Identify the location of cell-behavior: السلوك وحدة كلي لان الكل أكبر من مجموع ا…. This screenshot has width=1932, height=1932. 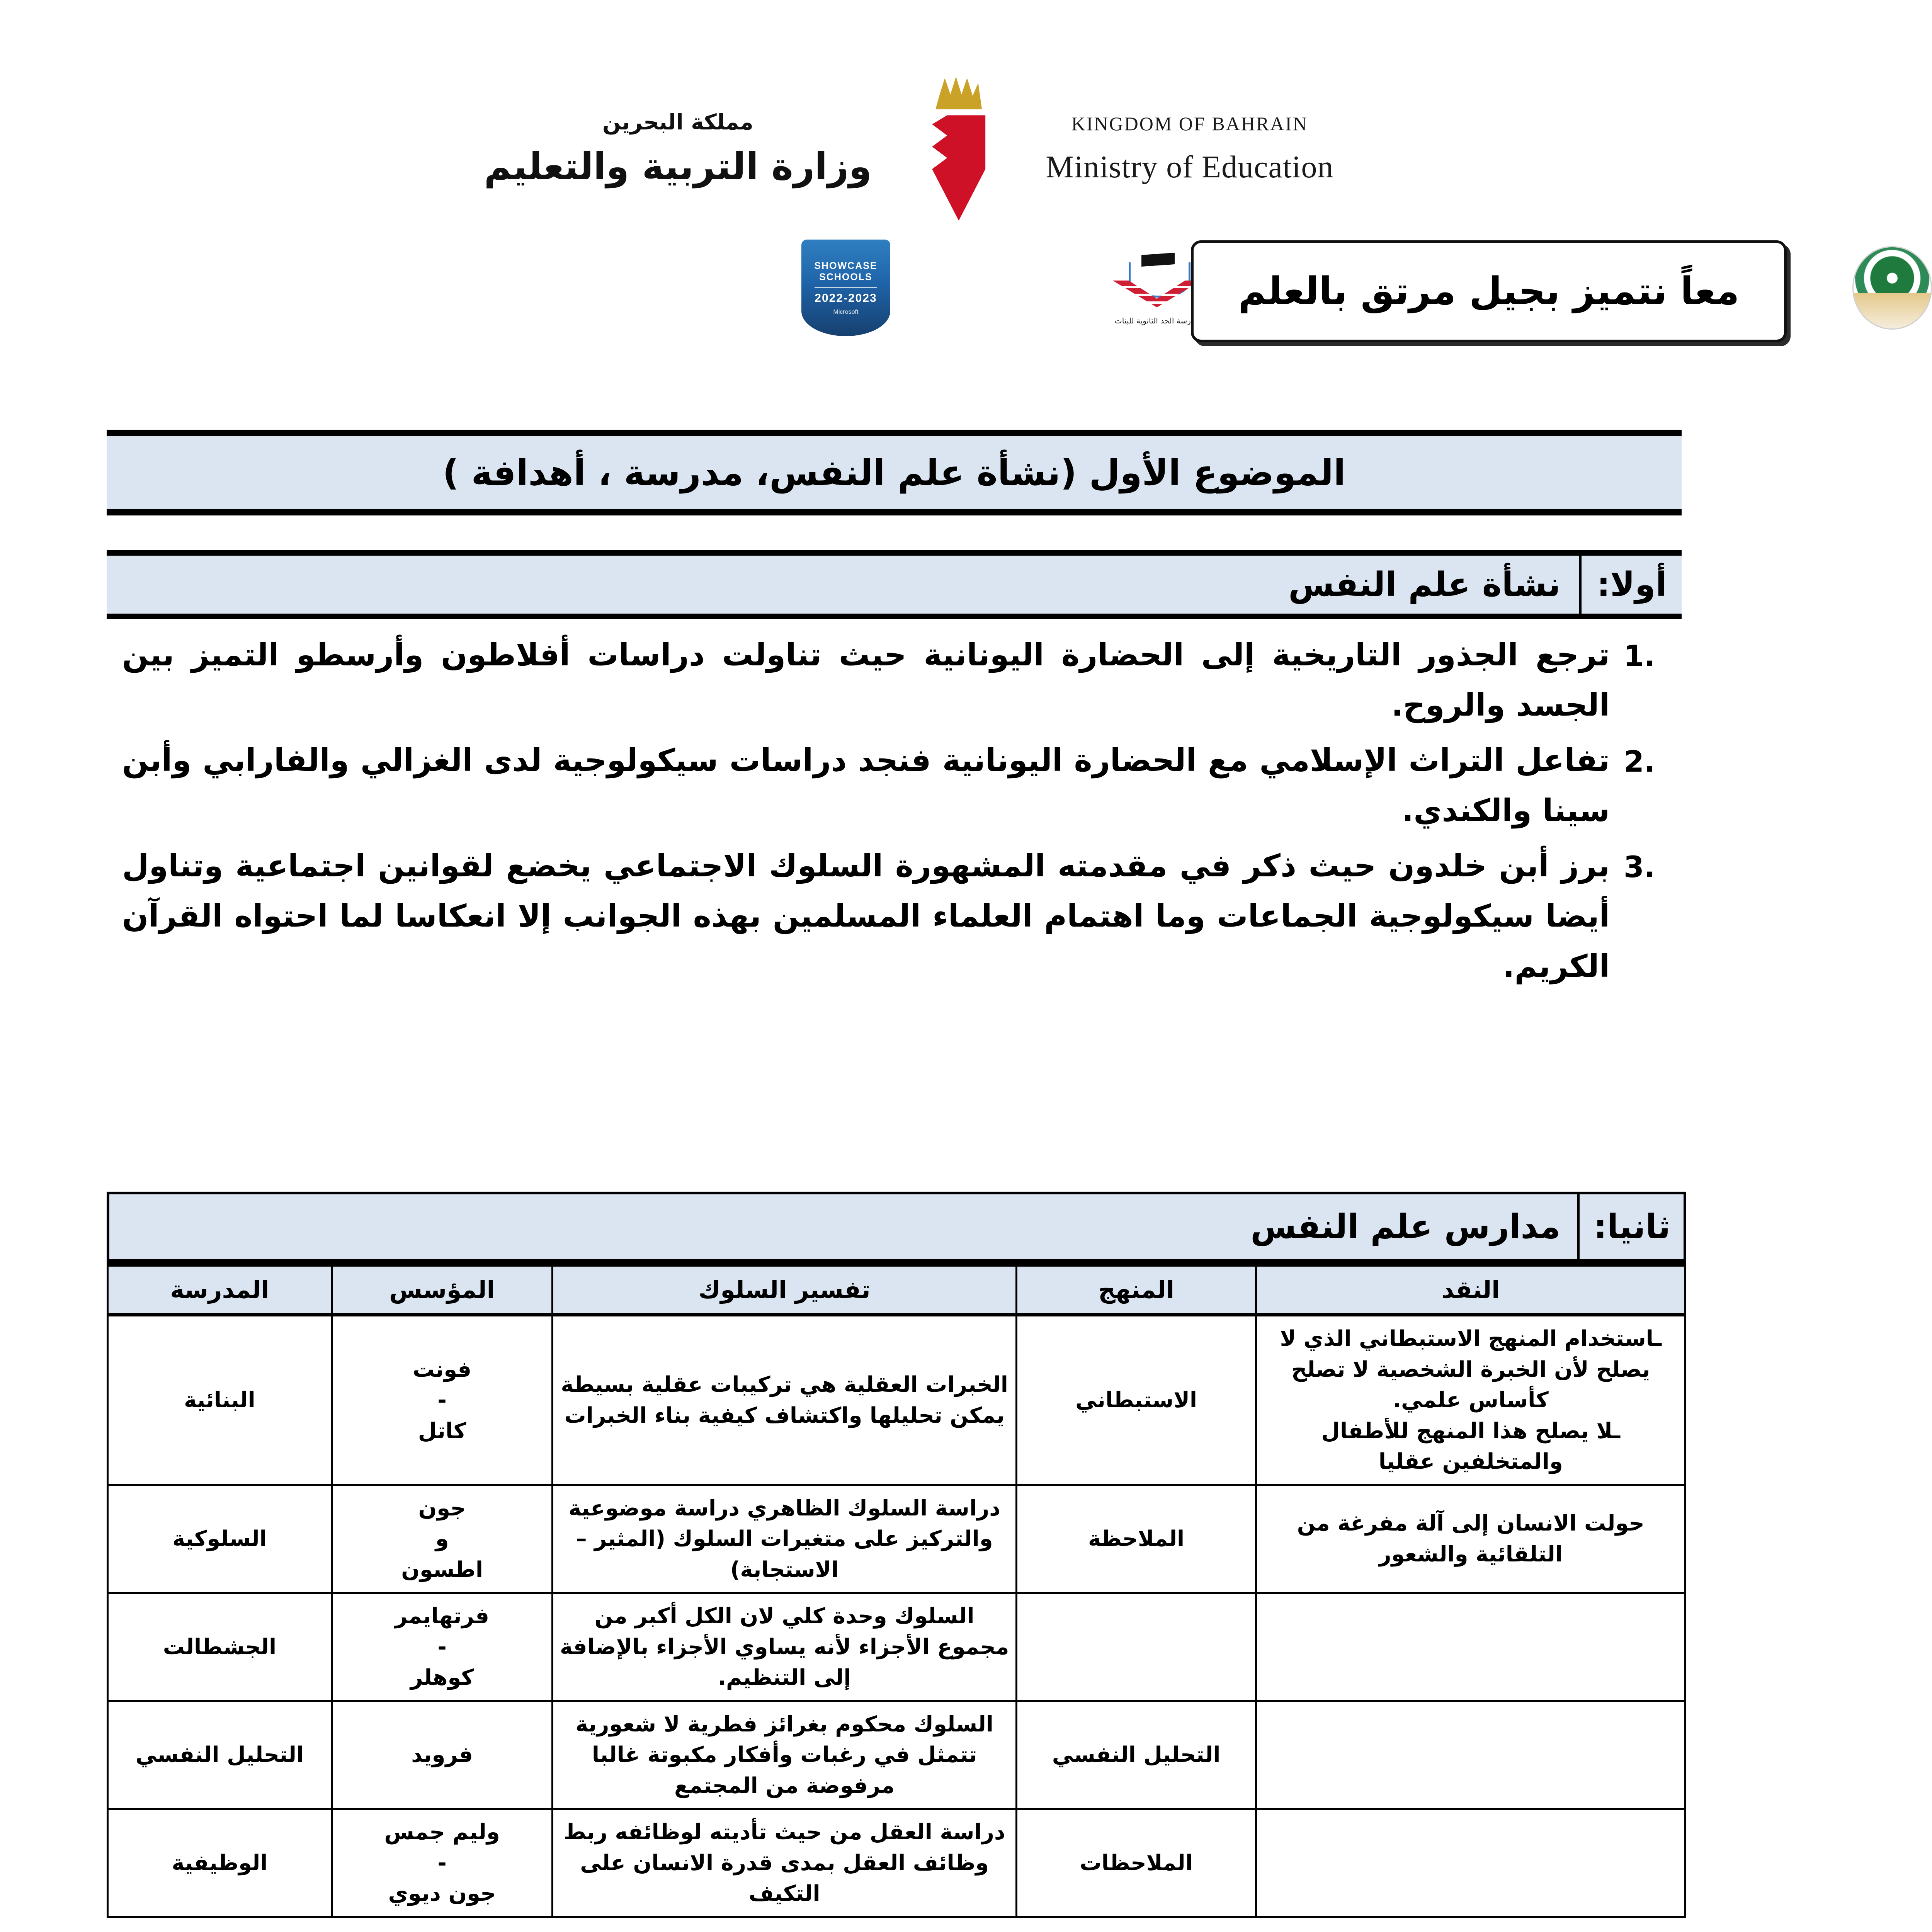
(784, 1647).